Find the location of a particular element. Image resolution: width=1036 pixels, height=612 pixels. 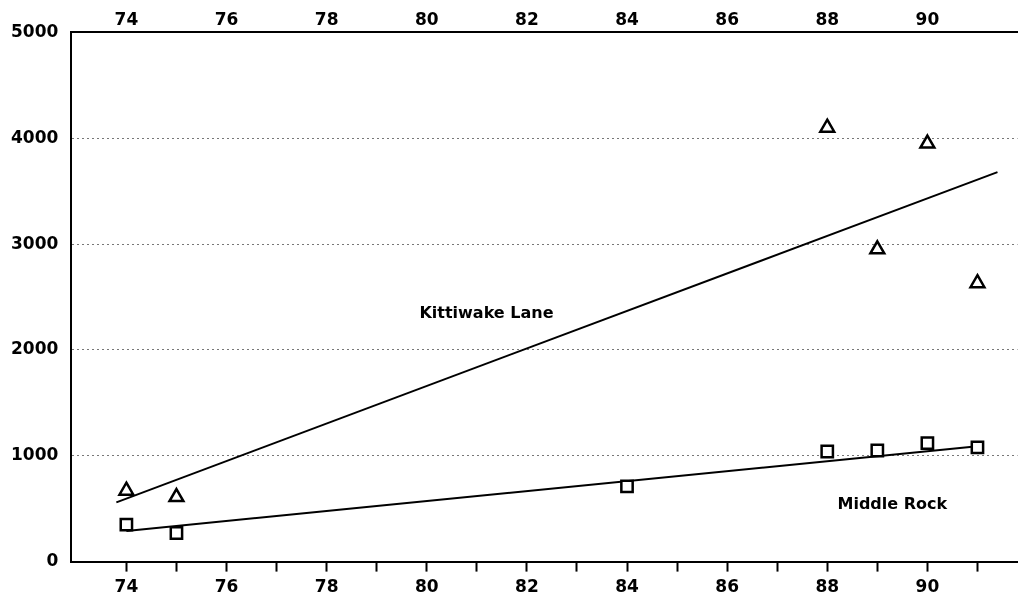

x2-tick-label: 74 is located at coordinates (126, 586).